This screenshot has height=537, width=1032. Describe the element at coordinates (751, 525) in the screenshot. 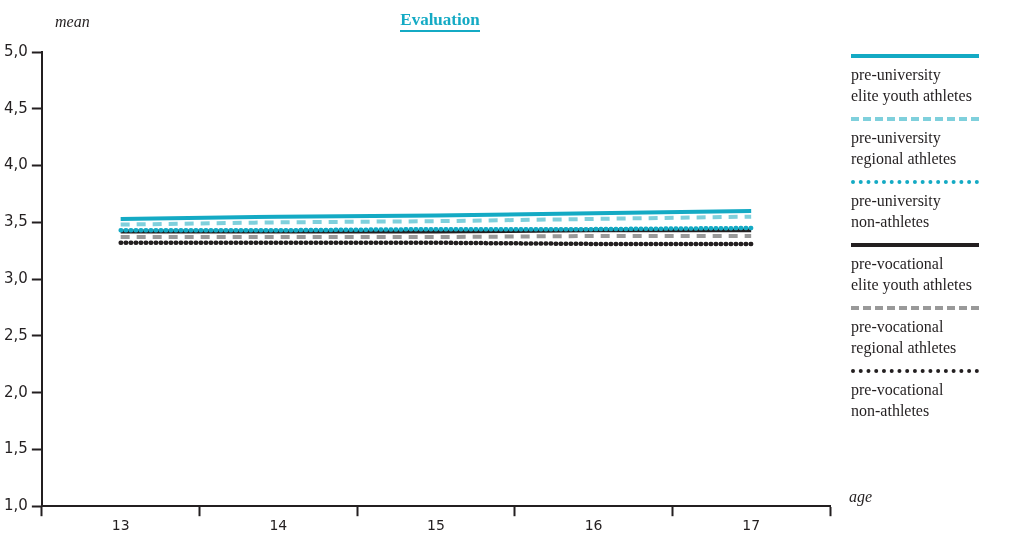

I see `x-tick-label: 17` at that location.